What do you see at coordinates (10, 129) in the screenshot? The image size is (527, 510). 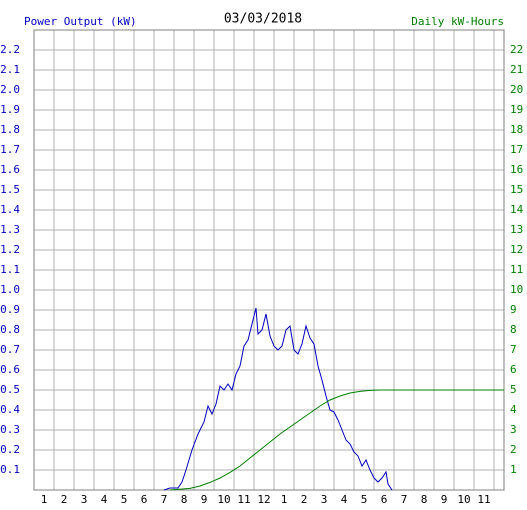 I see `y-tick-label: 1.8` at bounding box center [10, 129].